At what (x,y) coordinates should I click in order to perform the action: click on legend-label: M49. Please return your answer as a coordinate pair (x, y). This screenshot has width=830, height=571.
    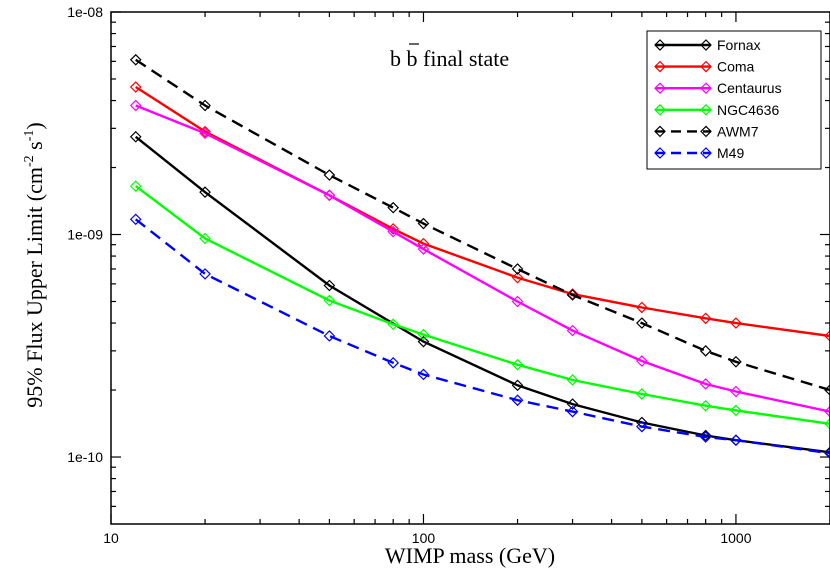
    Looking at the image, I should click on (730, 153).